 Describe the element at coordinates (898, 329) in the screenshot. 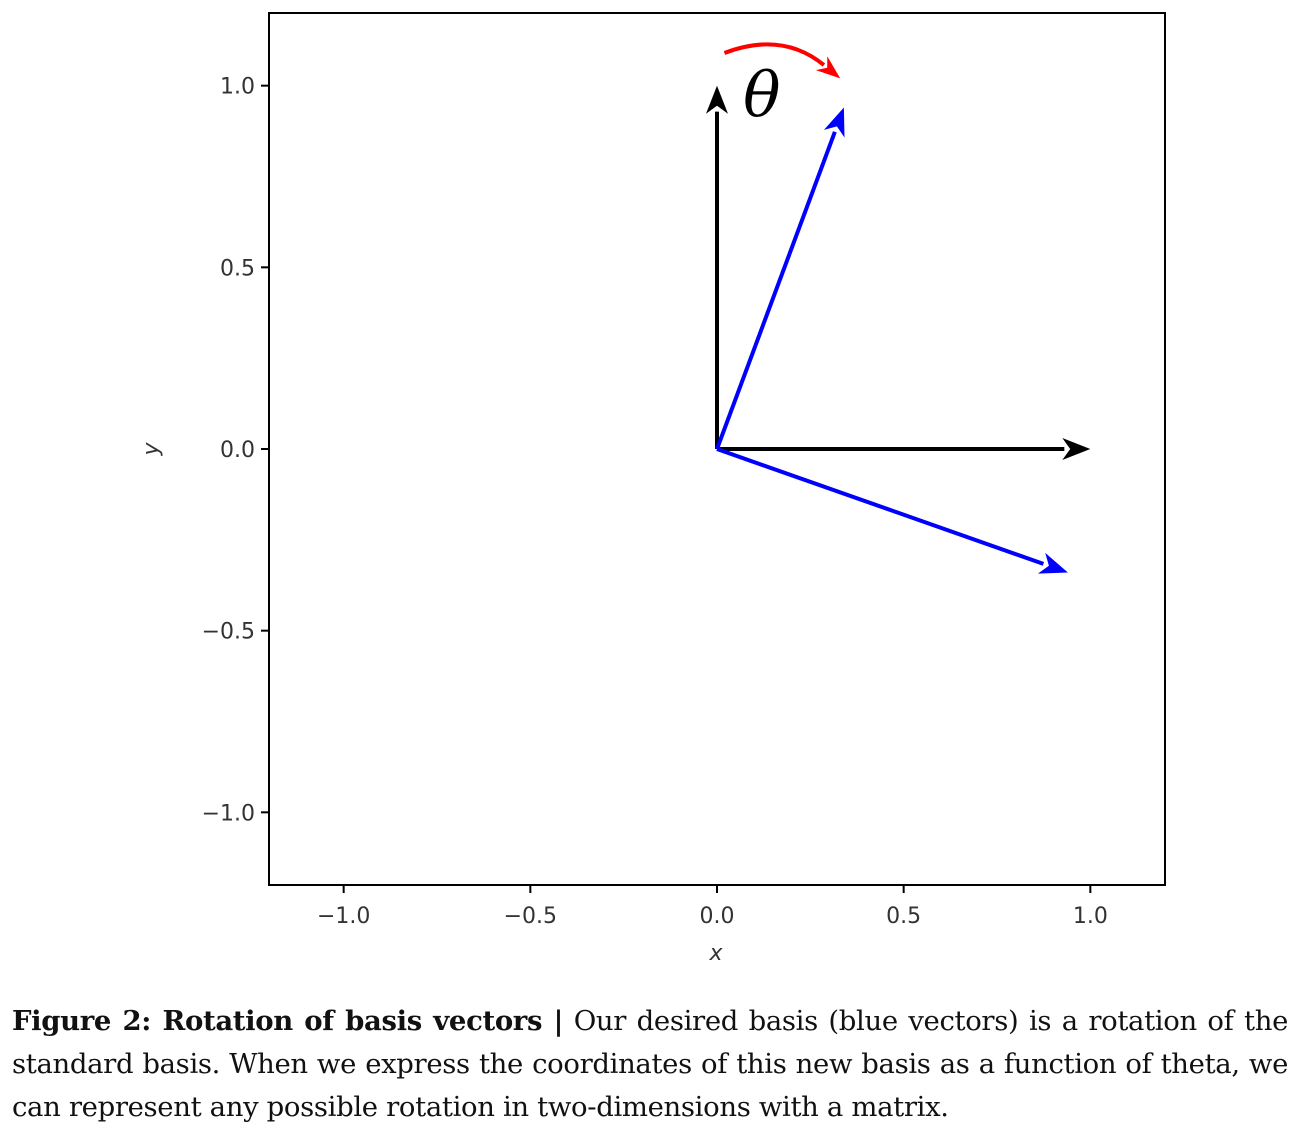

I see `vector-layer` at that location.